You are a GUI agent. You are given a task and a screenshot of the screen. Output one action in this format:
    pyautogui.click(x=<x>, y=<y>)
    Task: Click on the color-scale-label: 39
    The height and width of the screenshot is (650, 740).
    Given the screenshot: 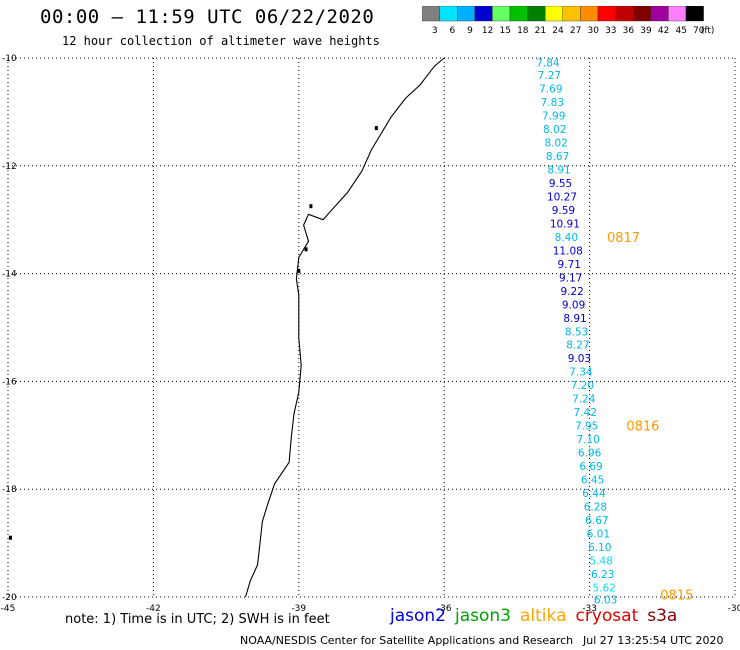 What is the action you would take?
    pyautogui.click(x=646, y=31)
    